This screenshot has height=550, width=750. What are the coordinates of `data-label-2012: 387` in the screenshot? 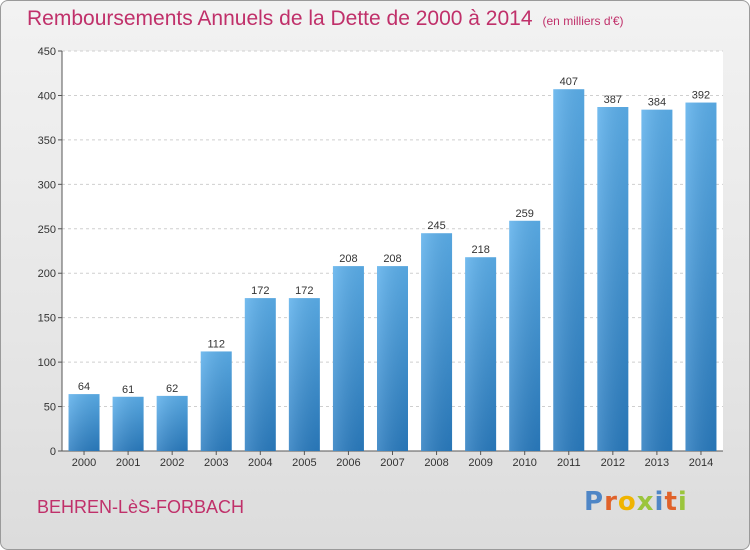 It's located at (613, 100).